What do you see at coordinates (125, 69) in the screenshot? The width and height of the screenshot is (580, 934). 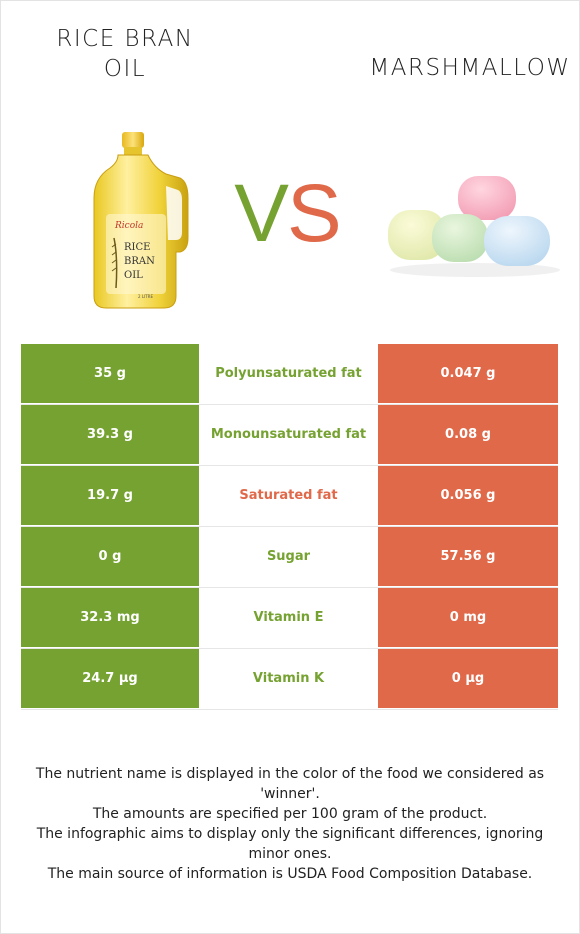 I see `left-food-title-line2: OIL` at bounding box center [125, 69].